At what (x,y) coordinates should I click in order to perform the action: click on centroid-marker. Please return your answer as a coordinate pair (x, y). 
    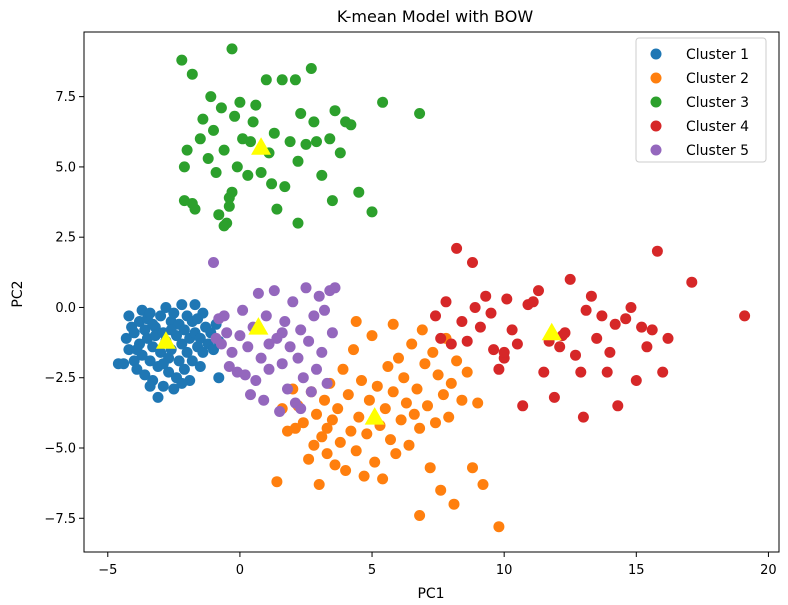
    Looking at the image, I should click on (261, 146).